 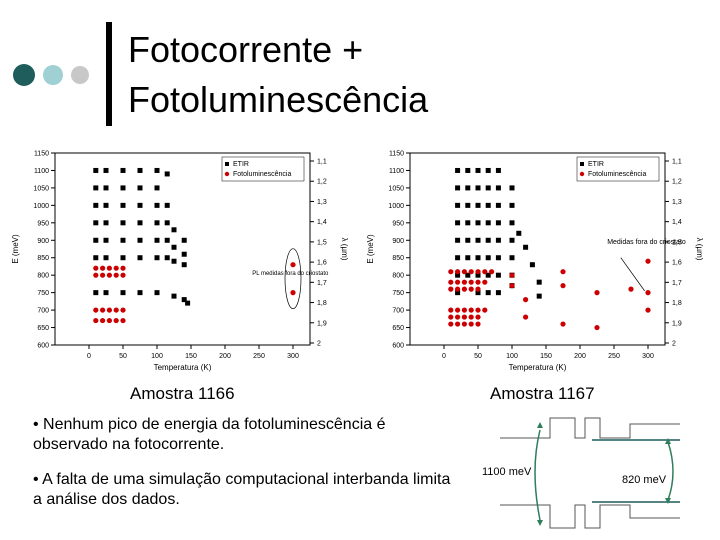 I want to click on y-axis-right-label: λ (µm), so click(x=699, y=249).